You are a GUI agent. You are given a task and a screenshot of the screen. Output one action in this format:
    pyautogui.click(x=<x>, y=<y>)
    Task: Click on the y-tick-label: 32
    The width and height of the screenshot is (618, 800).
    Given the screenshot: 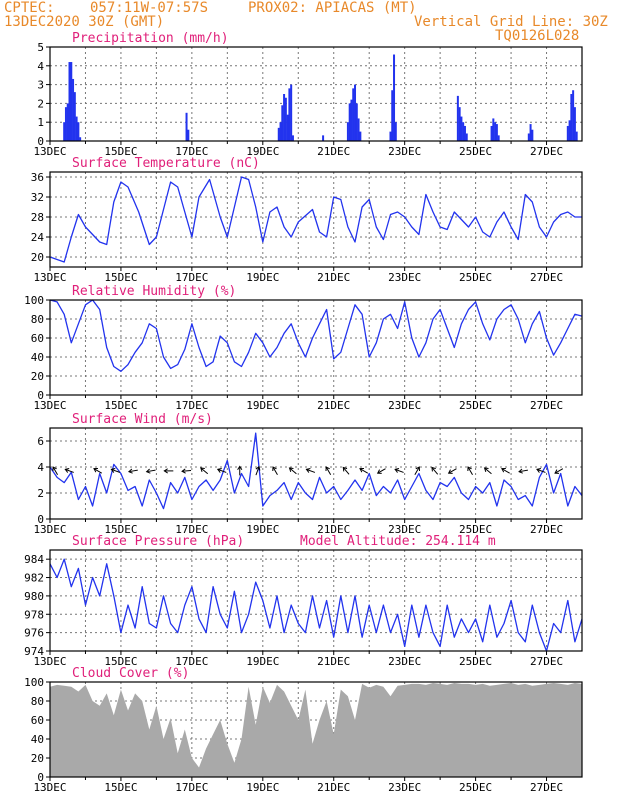 What is the action you would take?
    pyautogui.click(x=37, y=197)
    